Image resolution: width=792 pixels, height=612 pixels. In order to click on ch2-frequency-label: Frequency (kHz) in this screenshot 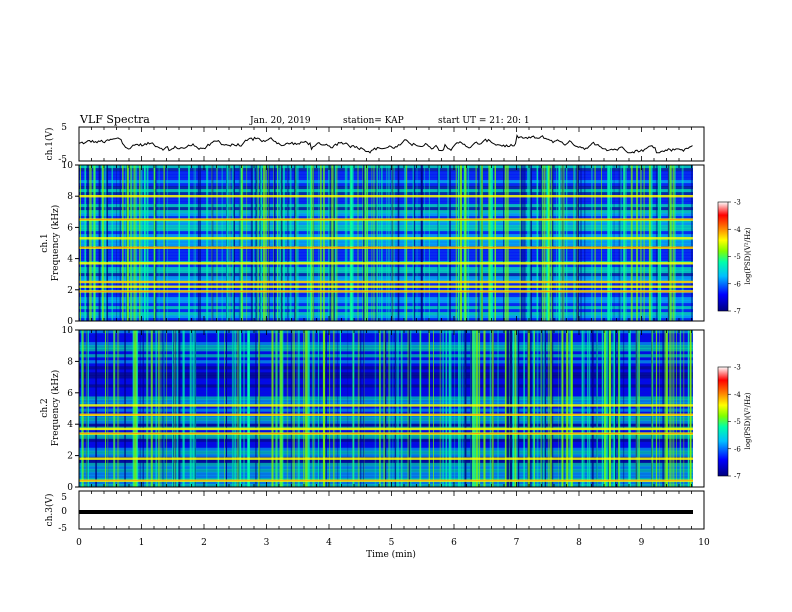, I will do `click(55, 408)`.